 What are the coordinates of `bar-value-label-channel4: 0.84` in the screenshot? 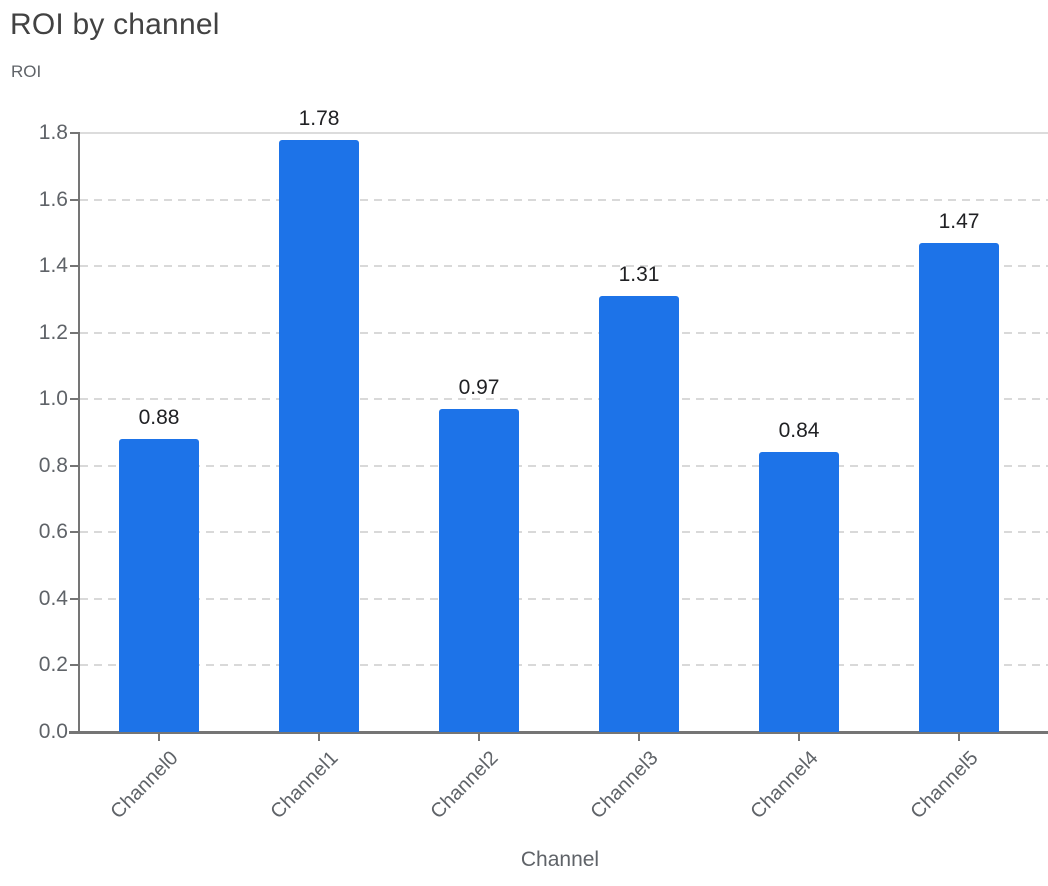 It's located at (799, 430).